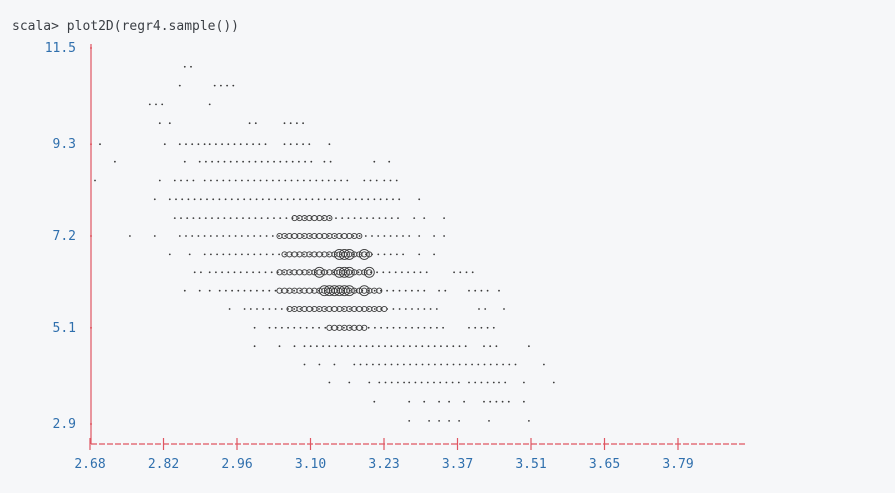 This screenshot has height=493, width=895. What do you see at coordinates (125, 27) in the screenshot?
I see `repl-prompt-line: scala> plot2D(regr4.sample())` at bounding box center [125, 27].